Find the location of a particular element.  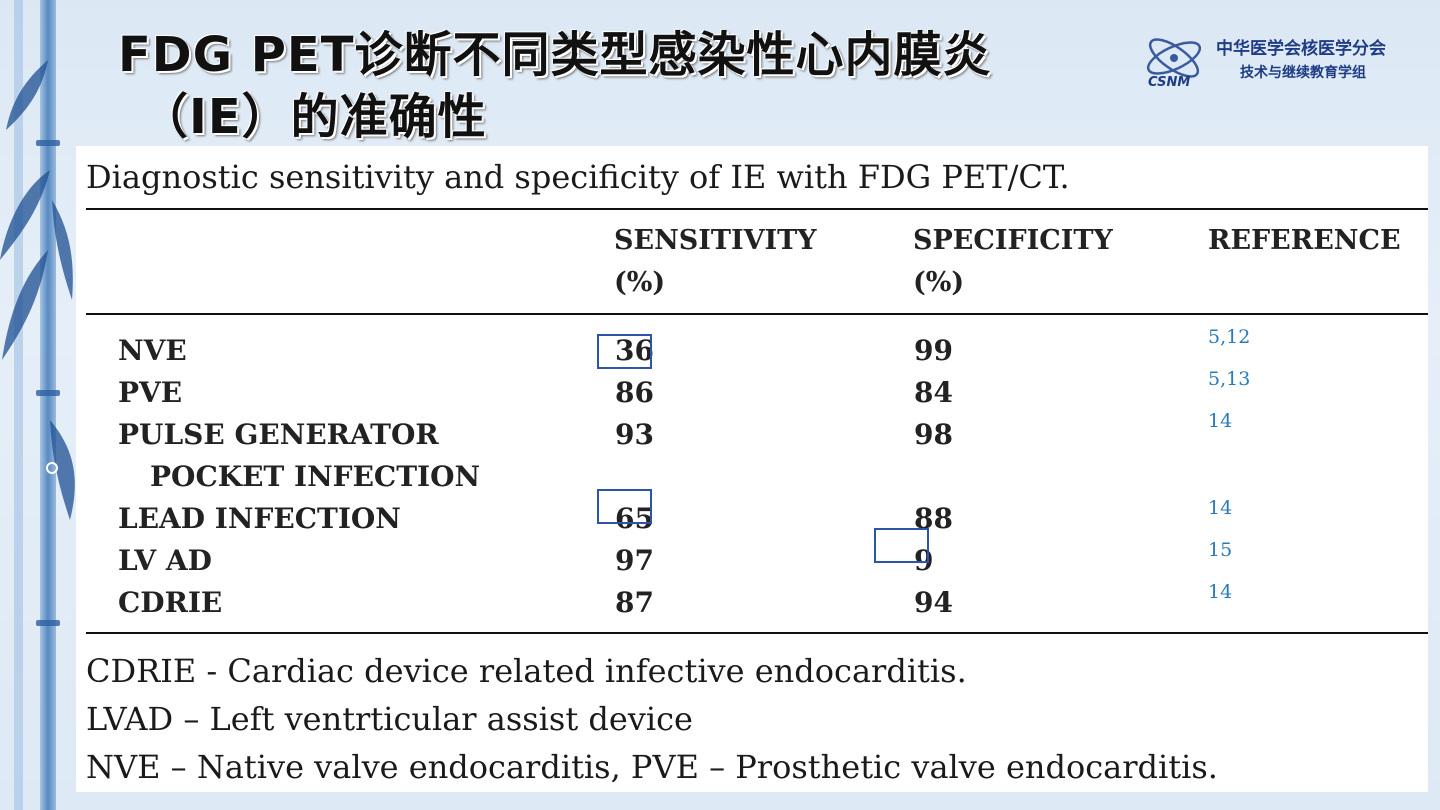

header-sensitivity-line1: SENSITIVITY is located at coordinates (715, 240).